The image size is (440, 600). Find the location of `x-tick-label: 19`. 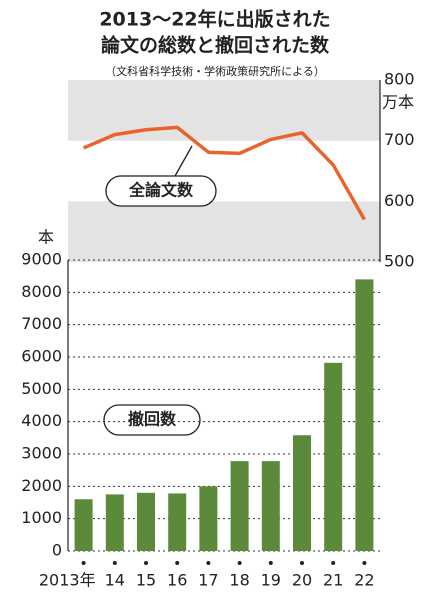

x-tick-label: 19 is located at coordinates (271, 580).